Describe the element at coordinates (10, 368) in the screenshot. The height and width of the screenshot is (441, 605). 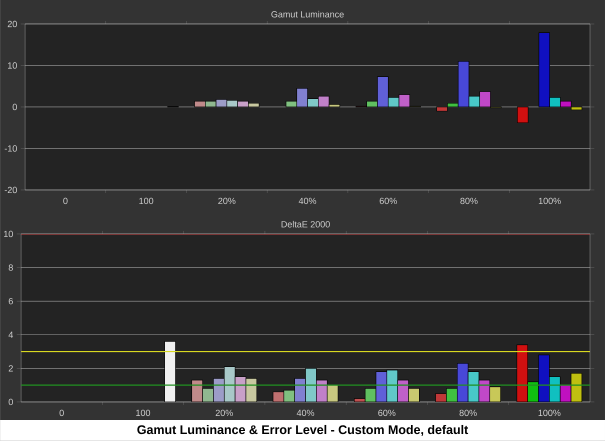
I see `y-tick-label: 2` at that location.